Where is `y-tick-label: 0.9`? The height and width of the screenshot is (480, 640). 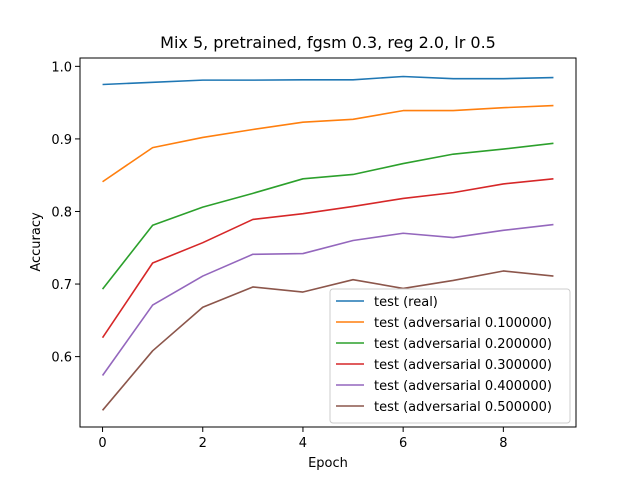
y-tick-label: 0.9 is located at coordinates (61, 140).